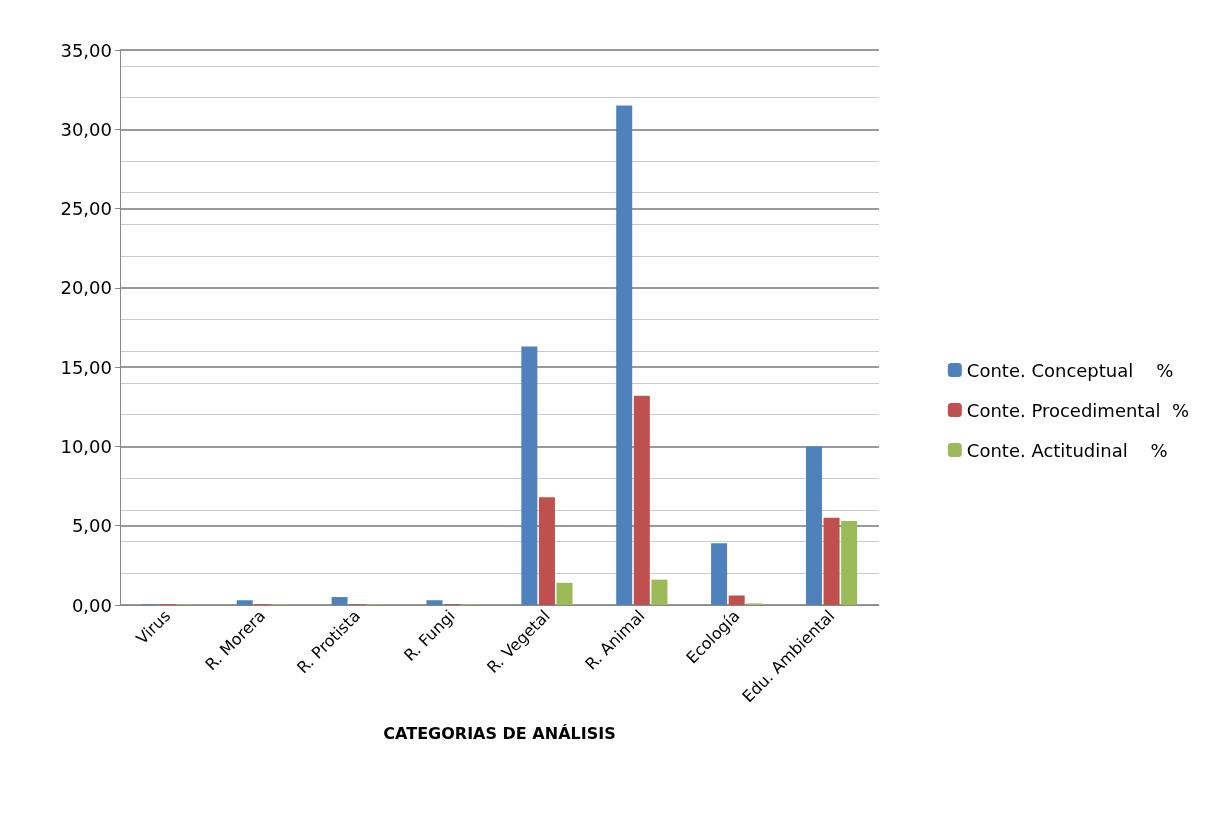 This screenshot has width=1209, height=820. I want to click on y-tick-label: 0,00, so click(91, 605).